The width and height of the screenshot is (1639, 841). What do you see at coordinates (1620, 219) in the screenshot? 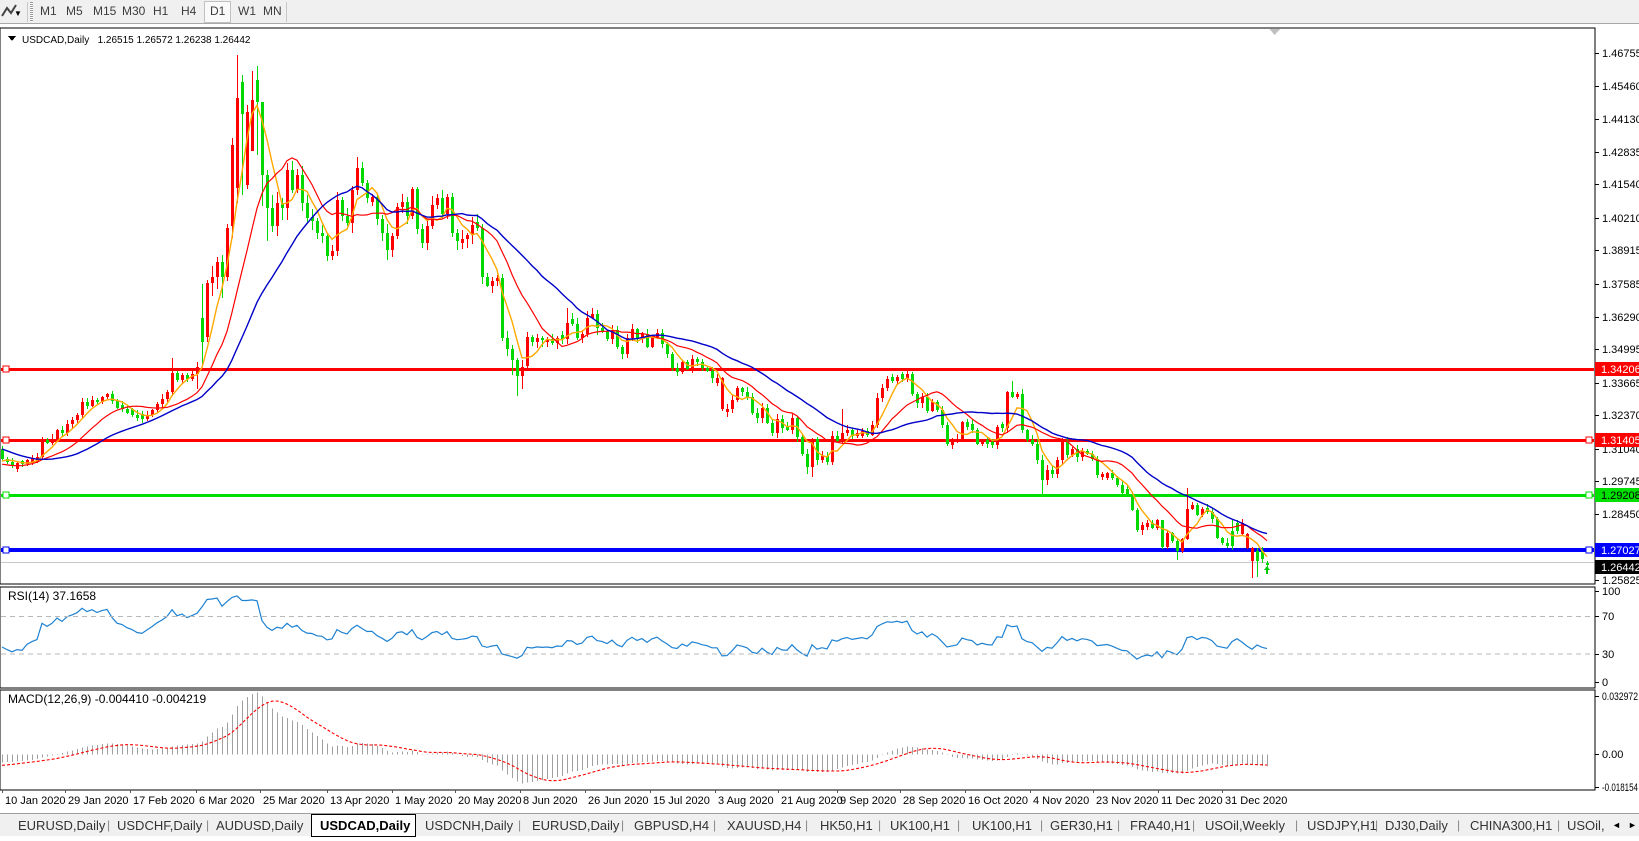
I see `svg-text: 1.40210` at bounding box center [1620, 219].